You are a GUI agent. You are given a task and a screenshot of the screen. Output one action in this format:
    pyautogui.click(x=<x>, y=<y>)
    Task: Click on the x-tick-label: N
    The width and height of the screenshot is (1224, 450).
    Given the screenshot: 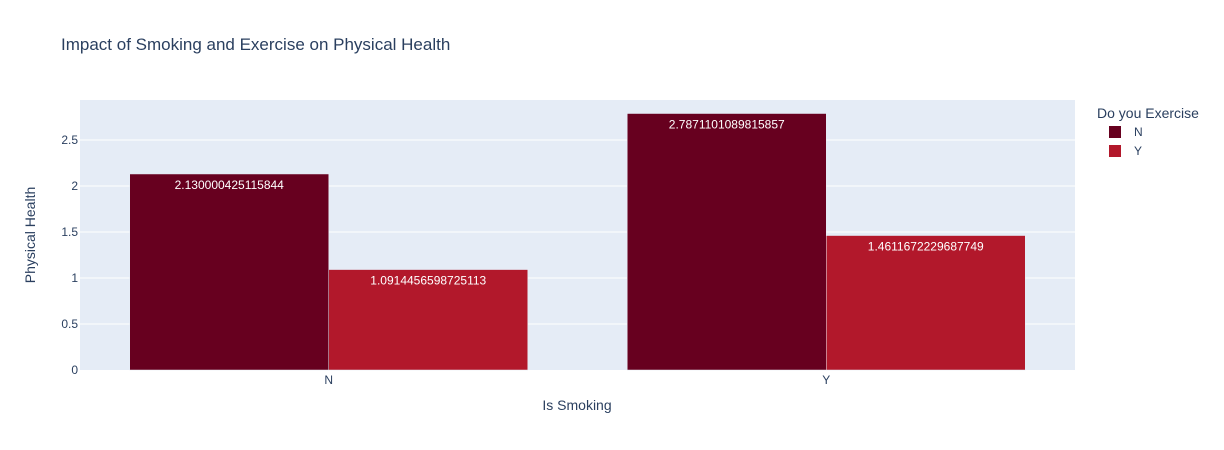 What is the action you would take?
    pyautogui.click(x=328, y=380)
    